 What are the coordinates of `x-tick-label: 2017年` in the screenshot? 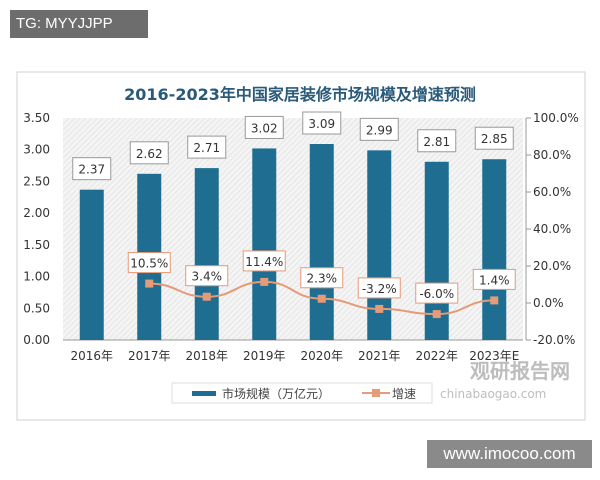 It's located at (149, 356).